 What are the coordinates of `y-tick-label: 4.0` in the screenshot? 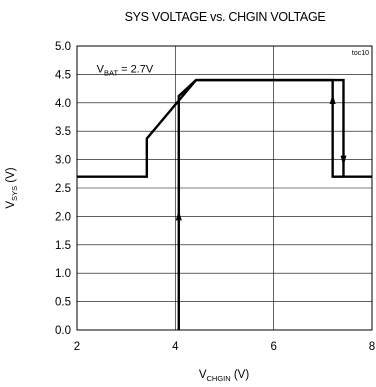 It's located at (63, 104).